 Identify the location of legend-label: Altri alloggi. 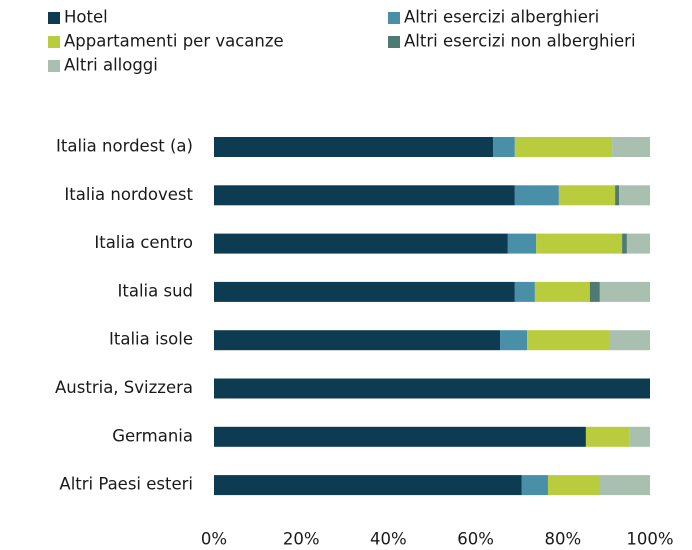
(111, 65).